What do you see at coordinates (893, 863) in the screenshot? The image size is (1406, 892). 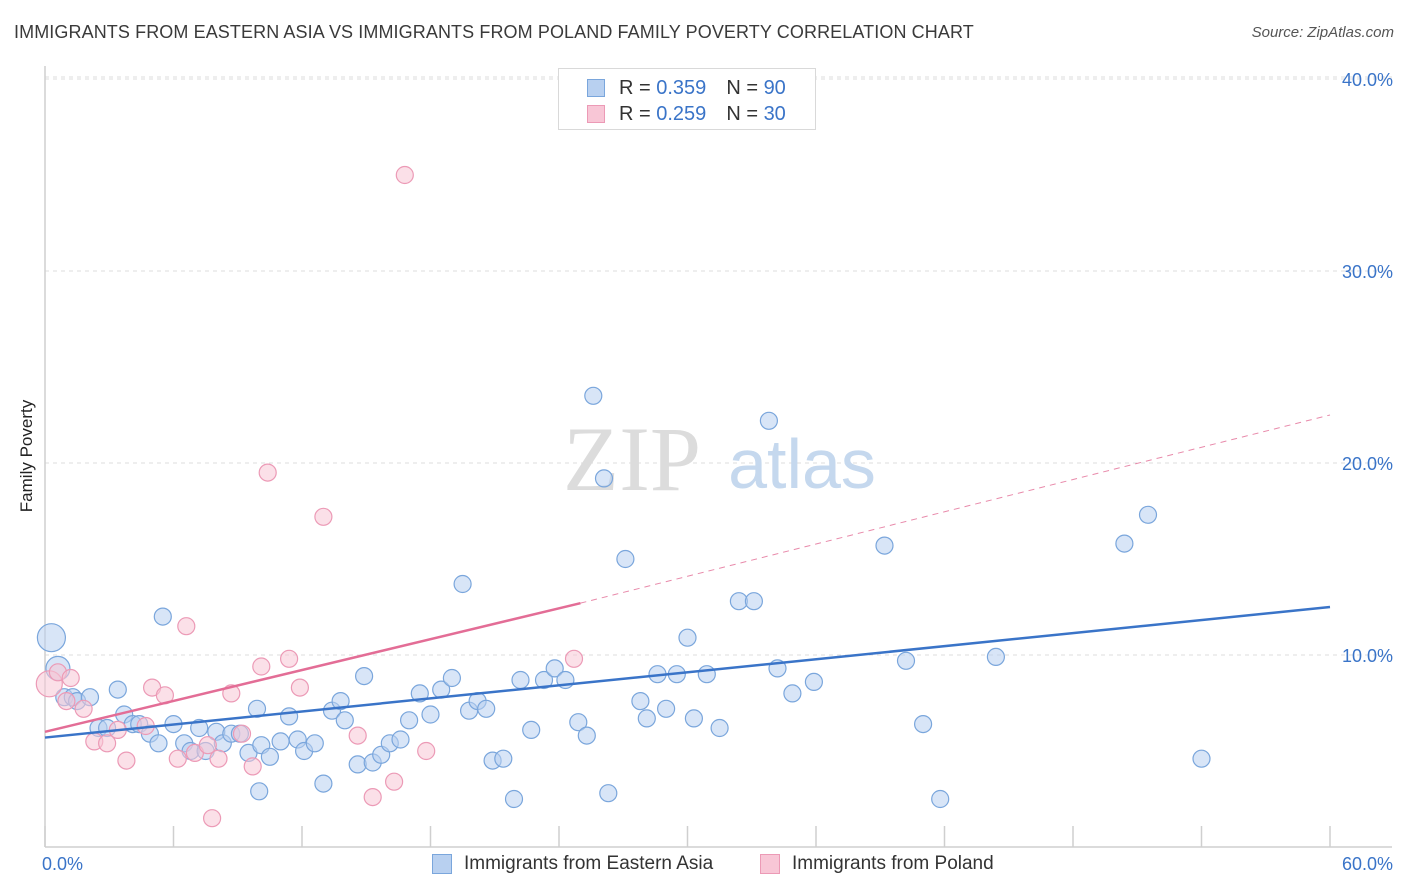 I see `bottom-legend-label-poland: Immigrants from Poland` at bounding box center [893, 863].